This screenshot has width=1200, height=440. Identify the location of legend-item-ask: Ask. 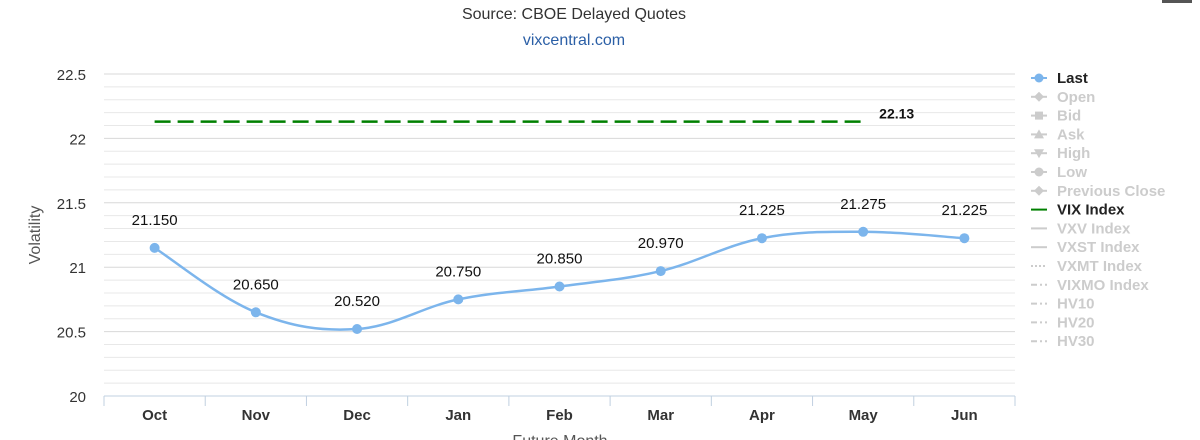
(1058, 134).